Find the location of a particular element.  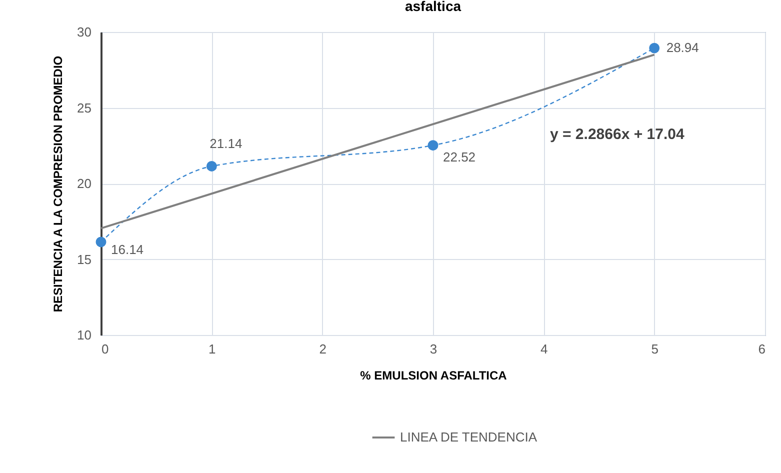

x-tick-label: 1 is located at coordinates (212, 349).